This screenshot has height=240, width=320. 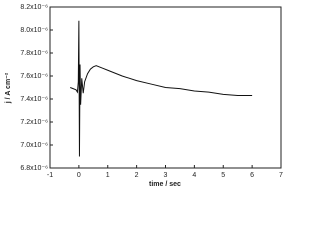 What do you see at coordinates (166, 175) in the screenshot?
I see `x-tick-label: 3` at bounding box center [166, 175].